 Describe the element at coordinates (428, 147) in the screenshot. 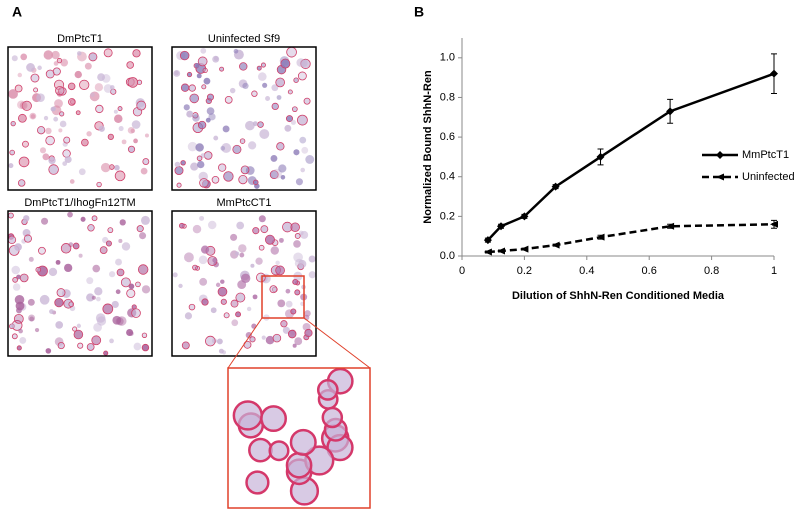

I see `y-axis-label: Normalized Bound ShhN-Ren` at that location.